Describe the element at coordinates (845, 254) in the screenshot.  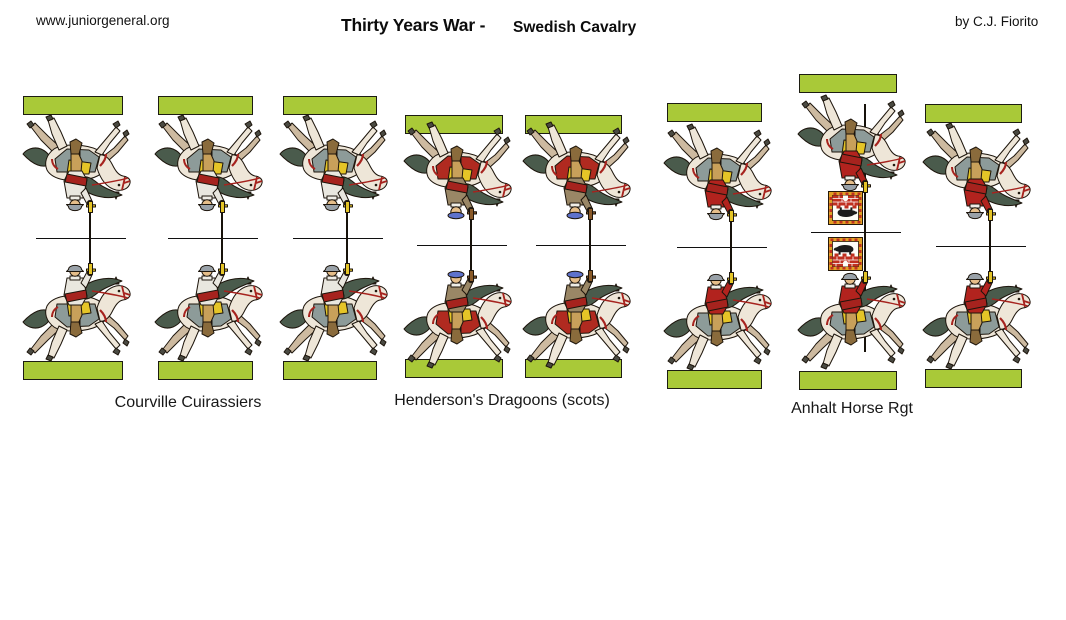
I see `regiment-flag-bottom` at that location.